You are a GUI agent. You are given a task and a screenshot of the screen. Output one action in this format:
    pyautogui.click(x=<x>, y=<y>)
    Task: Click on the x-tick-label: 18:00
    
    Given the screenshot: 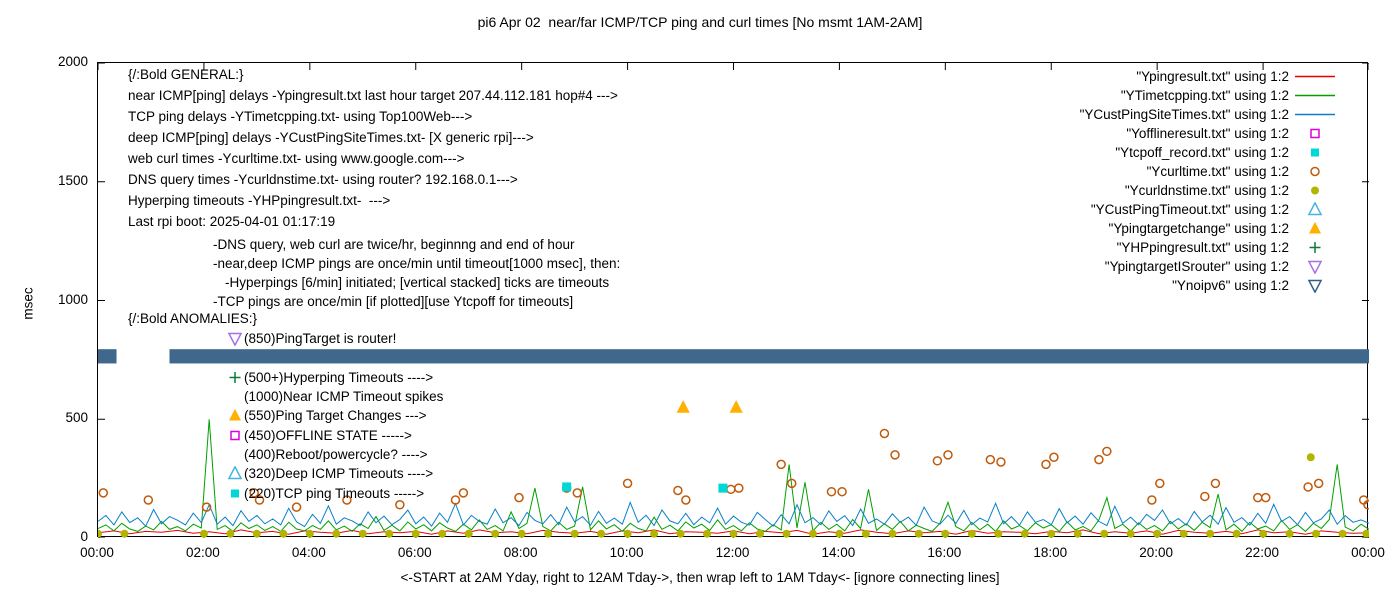 What is the action you would take?
    pyautogui.click(x=1050, y=552)
    